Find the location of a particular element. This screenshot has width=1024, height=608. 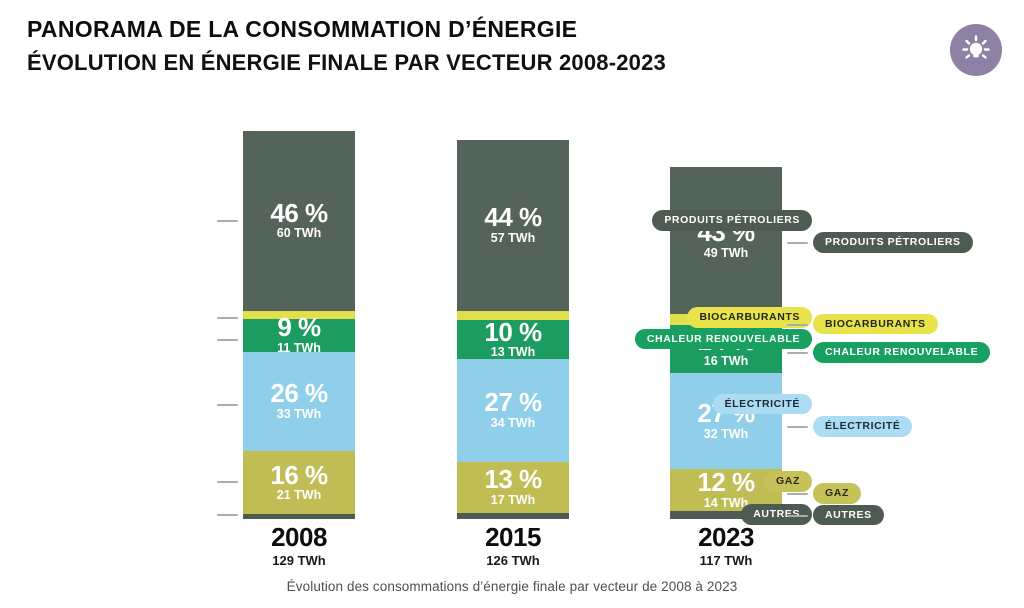

bar-2008: 46 % 60 TWh 9 % 11 TWh 26 % 33 TWh 16 % 21 TWh is located at coordinates (299, 324).